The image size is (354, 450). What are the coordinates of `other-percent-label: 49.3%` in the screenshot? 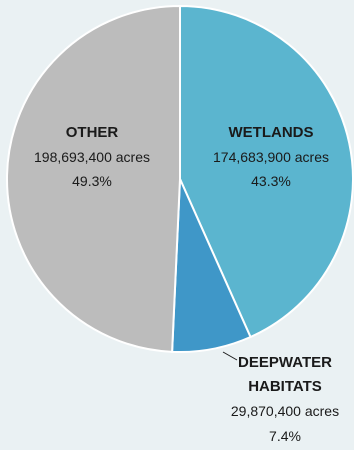 It's located at (92, 181).